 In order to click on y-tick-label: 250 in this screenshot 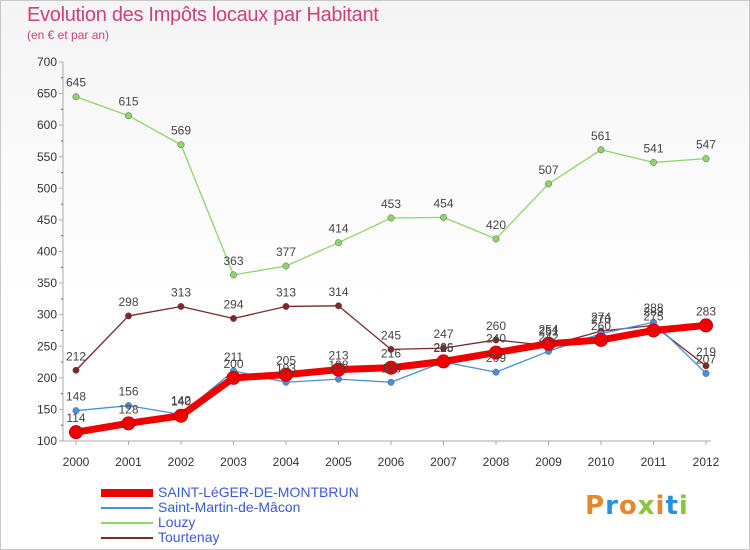, I will do `click(47, 346)`.